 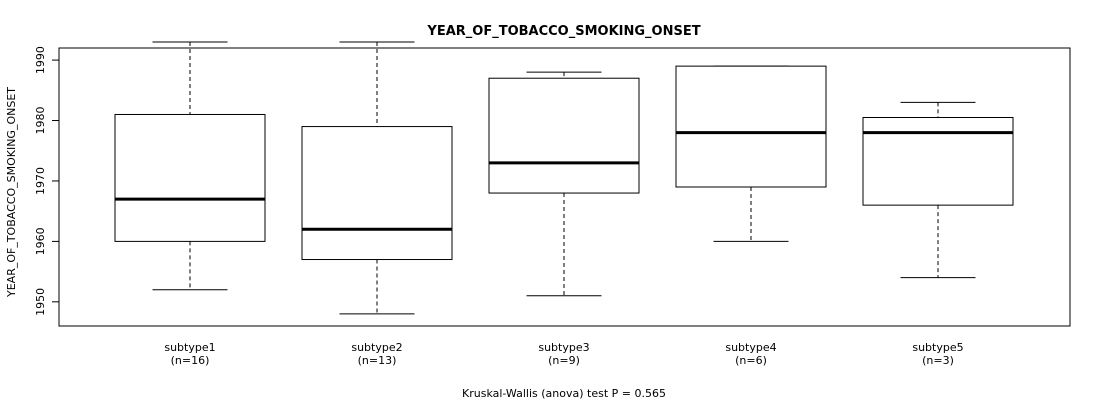 What do you see at coordinates (189, 347) in the screenshot?
I see `x-tick-label: subtype1` at bounding box center [189, 347].